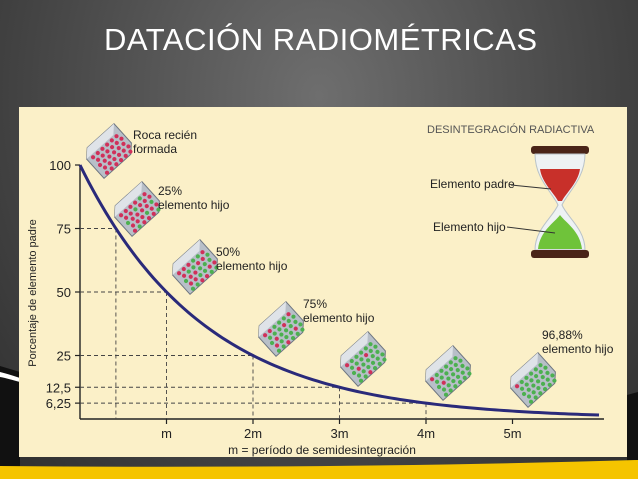 The image size is (638, 479). What do you see at coordinates (194, 205) in the screenshot?
I see `stage-1-line2: elemento hijo` at bounding box center [194, 205].